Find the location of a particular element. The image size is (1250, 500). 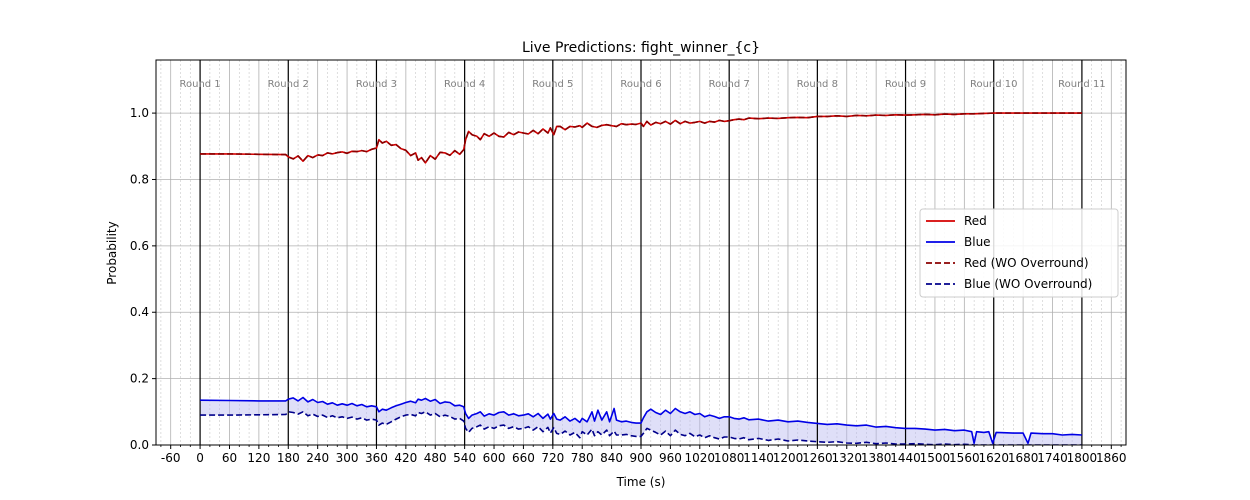

y-axis-label: Probability is located at coordinates (112, 252).